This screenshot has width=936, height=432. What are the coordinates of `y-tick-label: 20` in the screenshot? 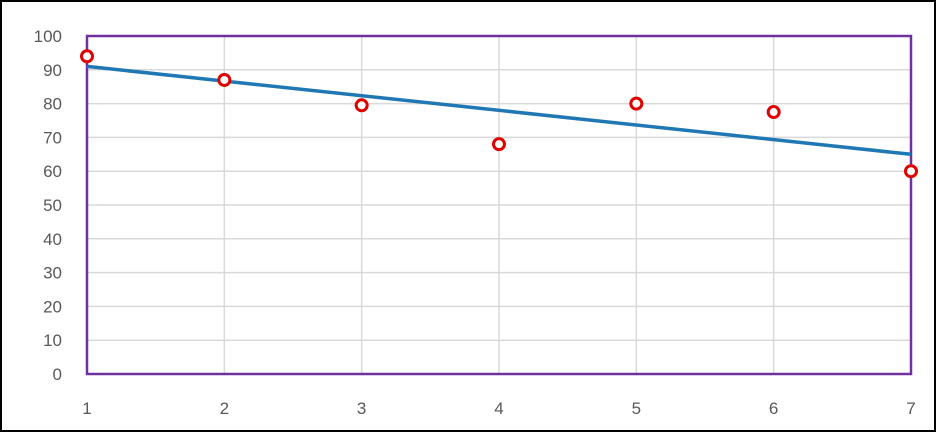 It's located at (52, 306).